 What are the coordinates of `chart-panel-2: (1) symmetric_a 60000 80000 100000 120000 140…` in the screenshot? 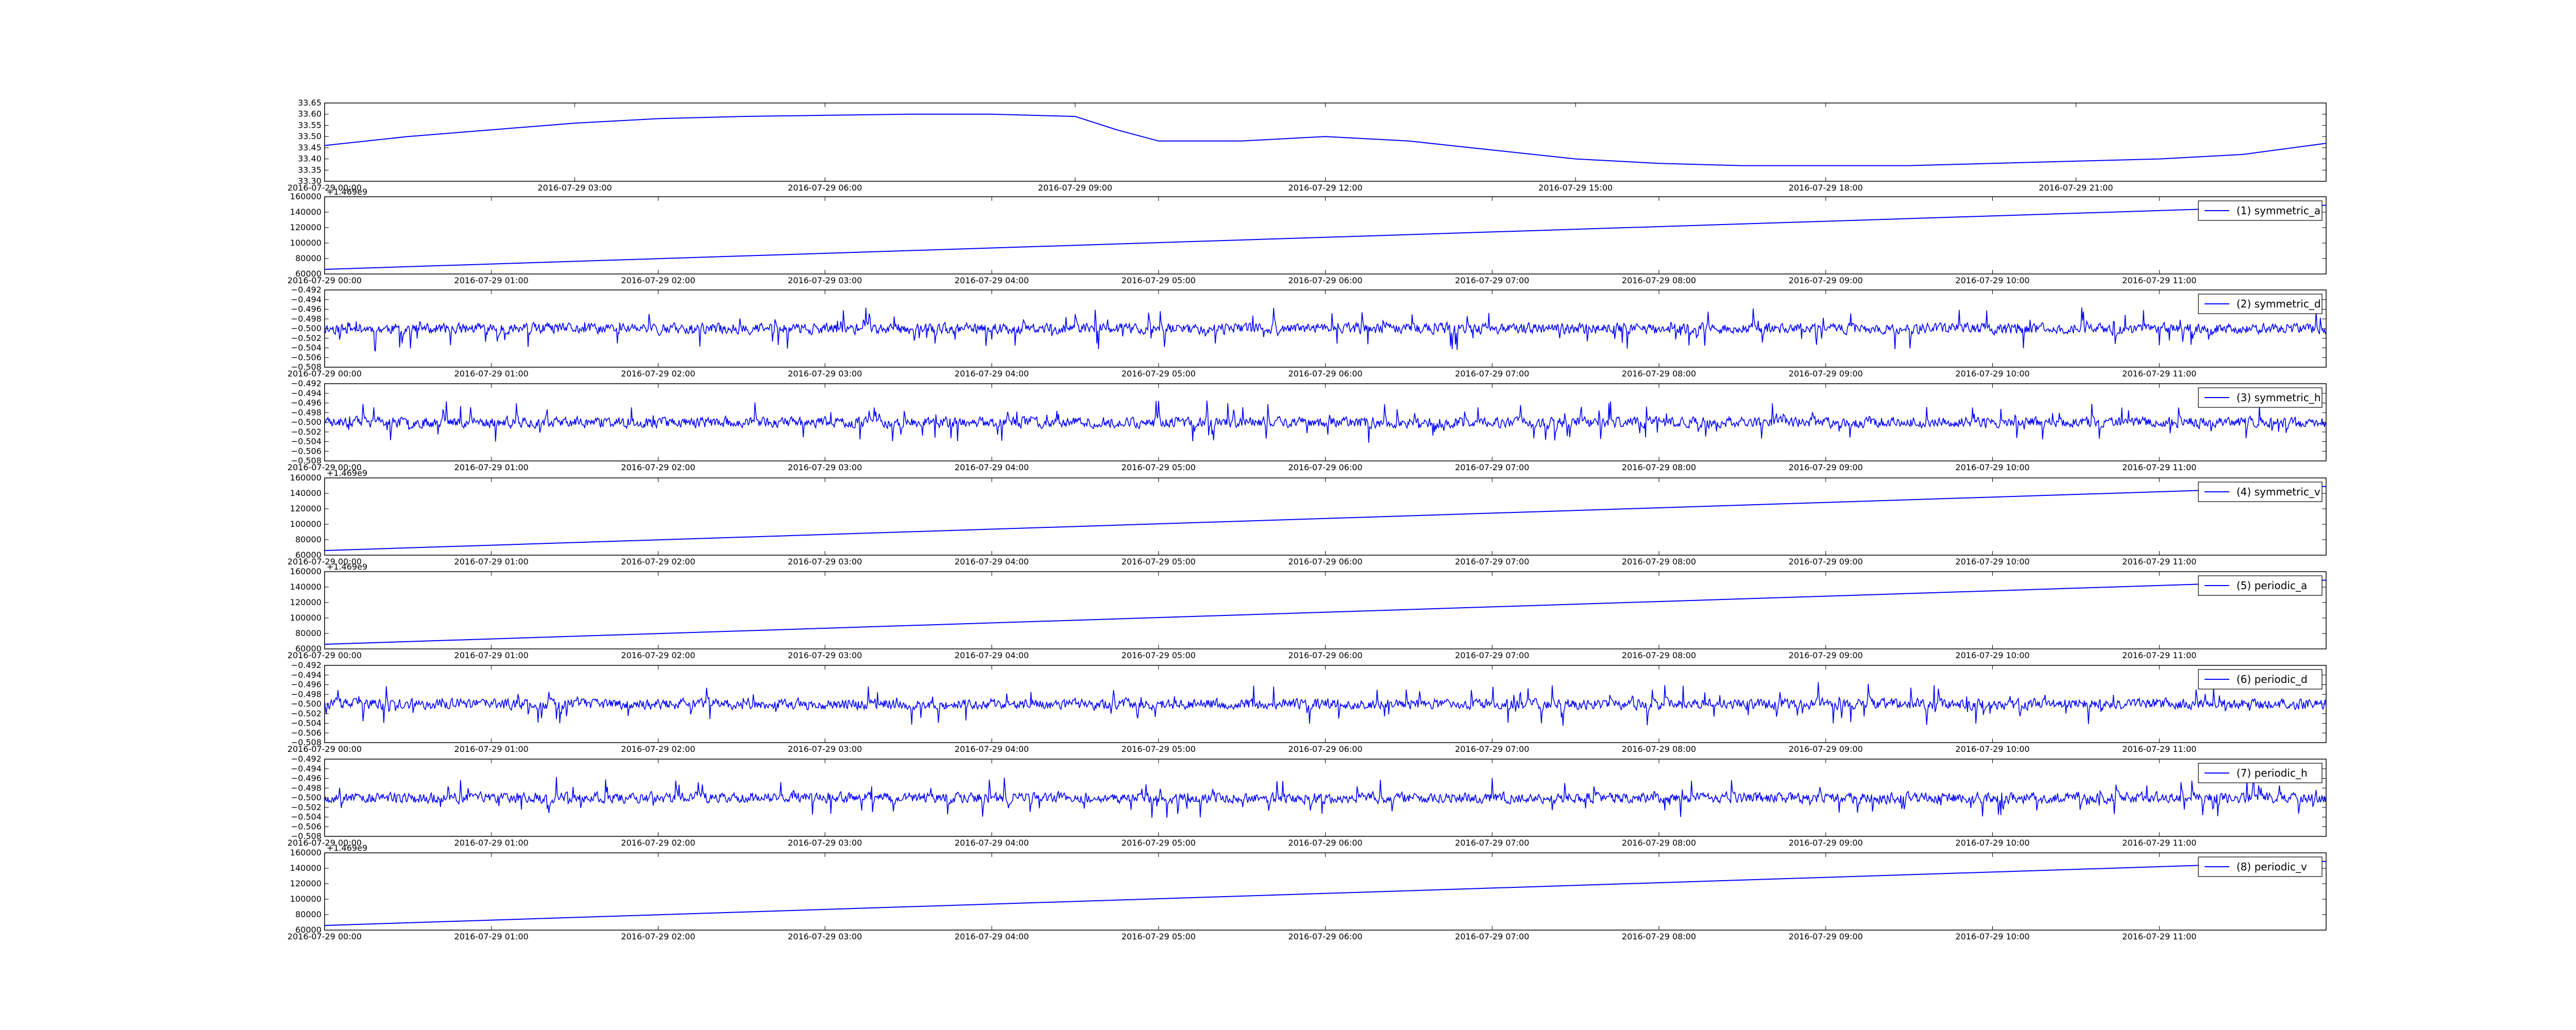 It's located at (1307, 236).